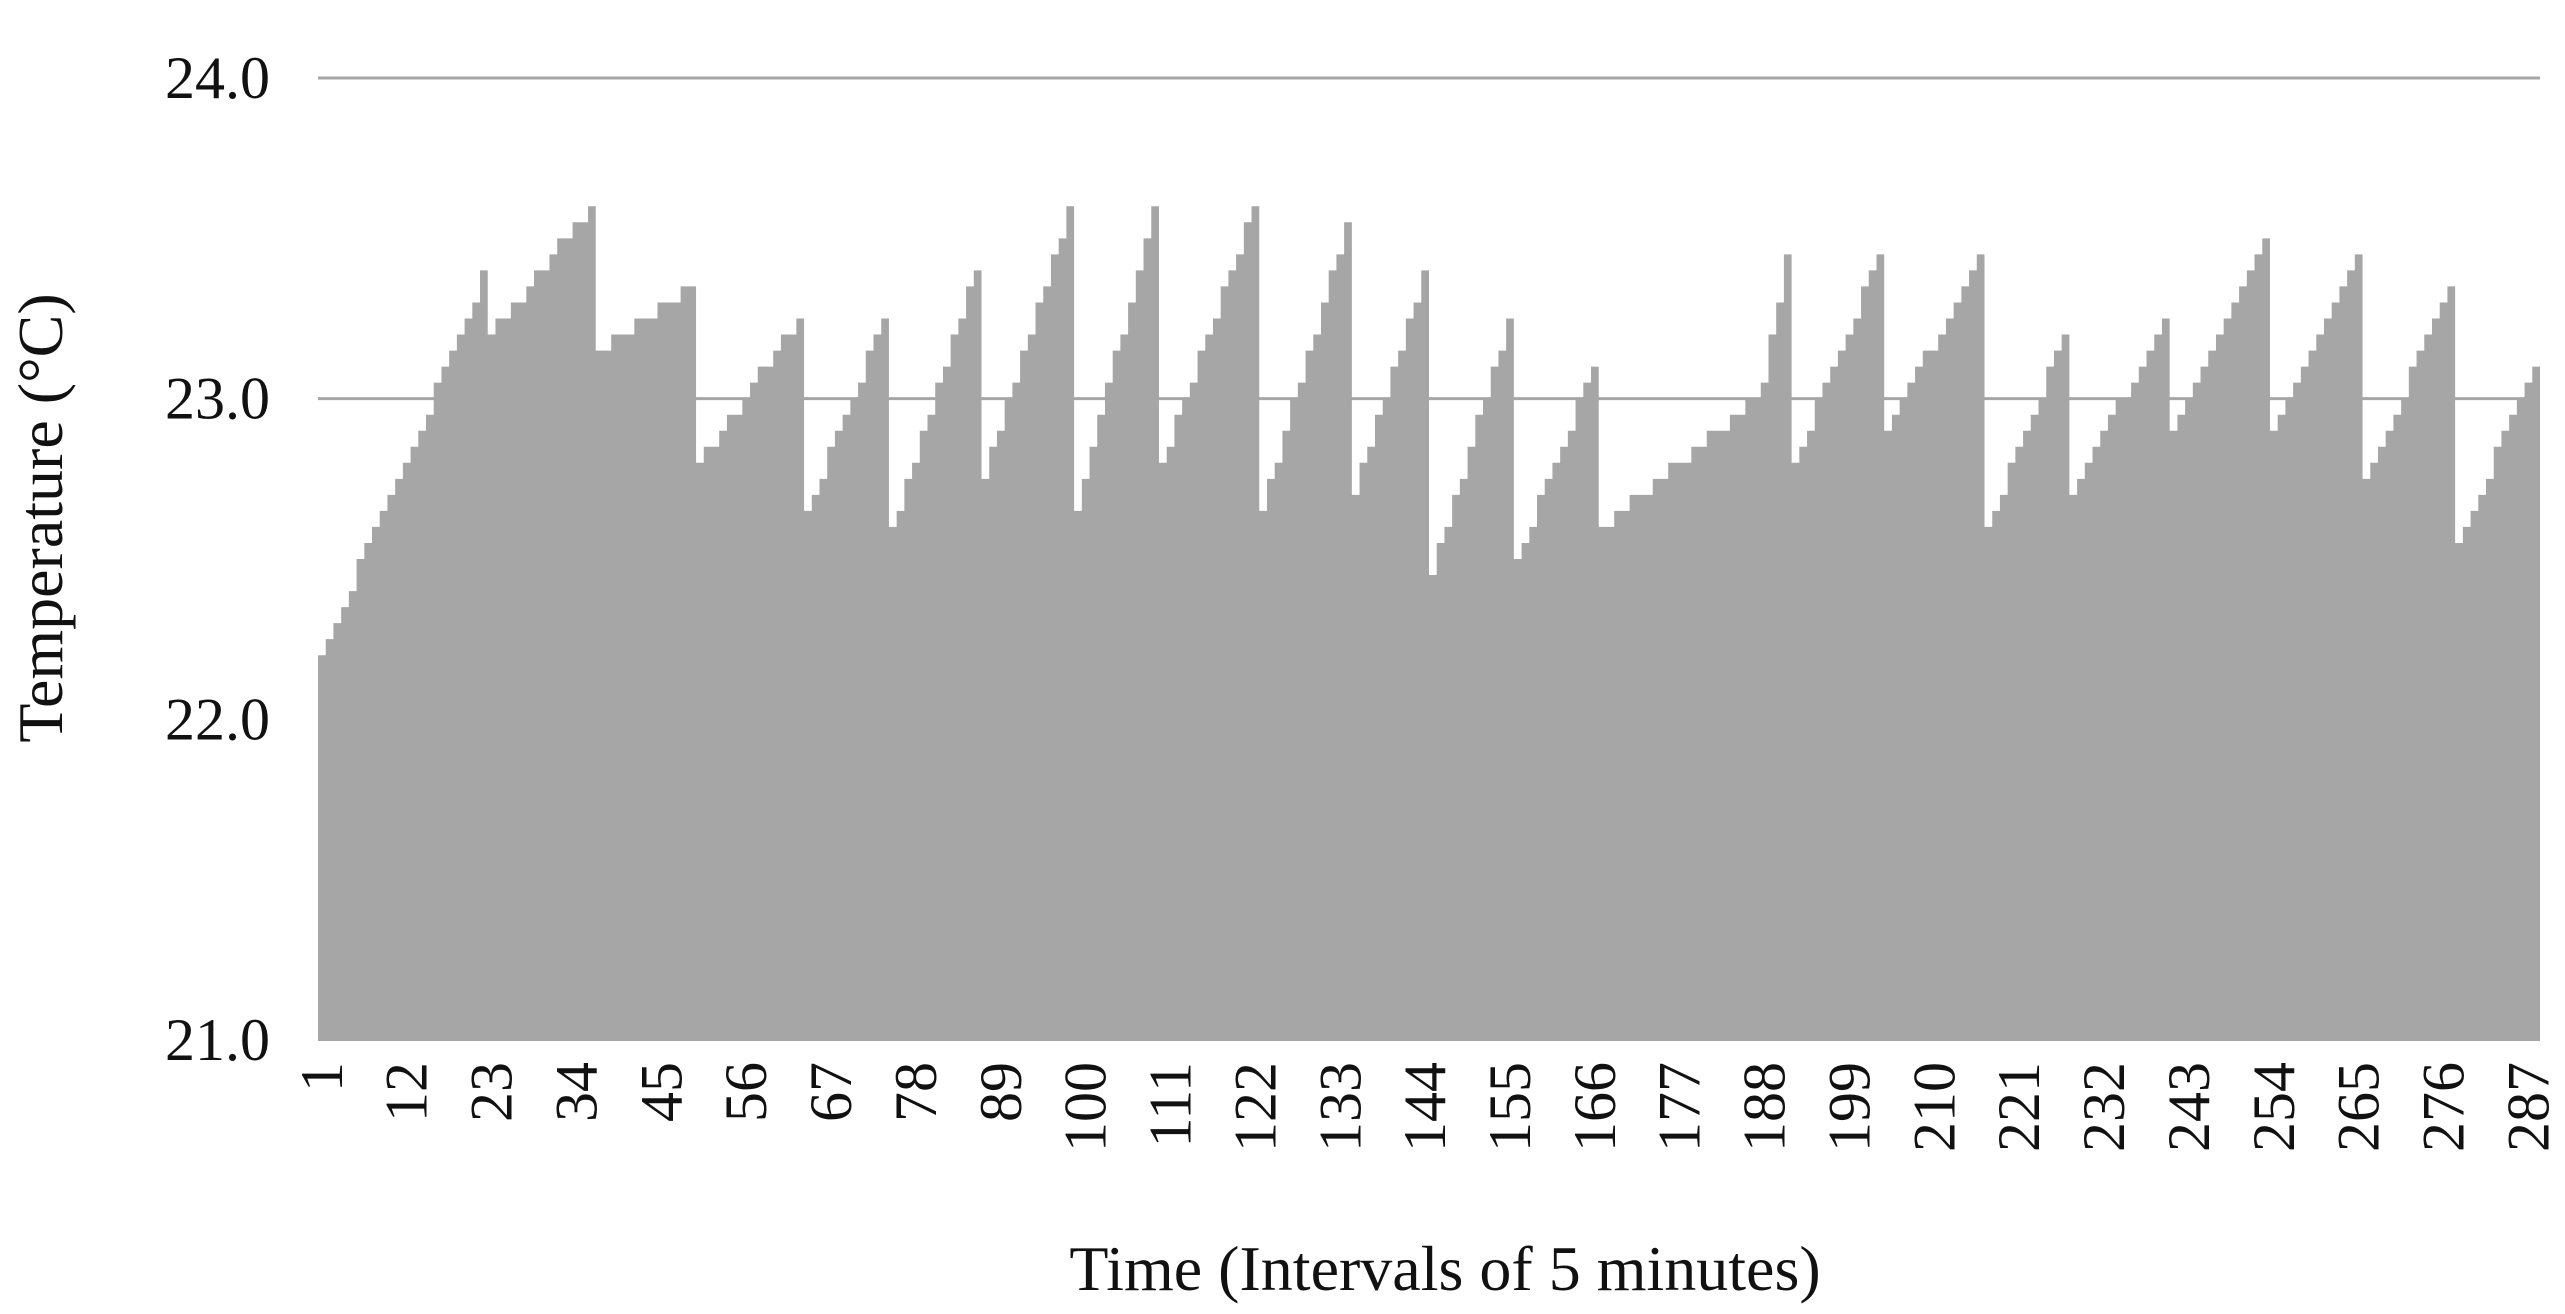 The width and height of the screenshot is (2565, 1314). What do you see at coordinates (217, 1040) in the screenshot?
I see `y-tick-label: 21.0` at bounding box center [217, 1040].